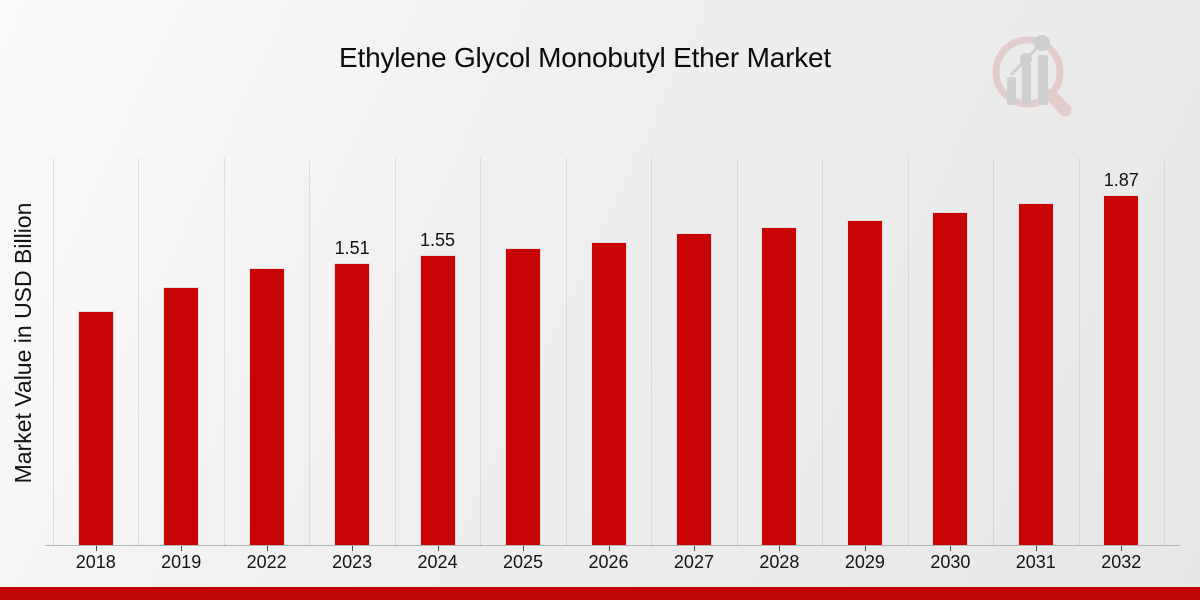 The image size is (1200, 600). What do you see at coordinates (608, 393) in the screenshot?
I see `bar-2026` at bounding box center [608, 393].